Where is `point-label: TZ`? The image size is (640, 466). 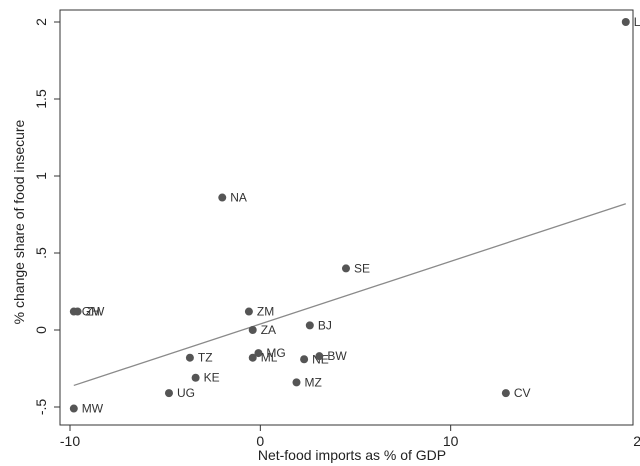
point-label: TZ is located at coordinates (205, 358).